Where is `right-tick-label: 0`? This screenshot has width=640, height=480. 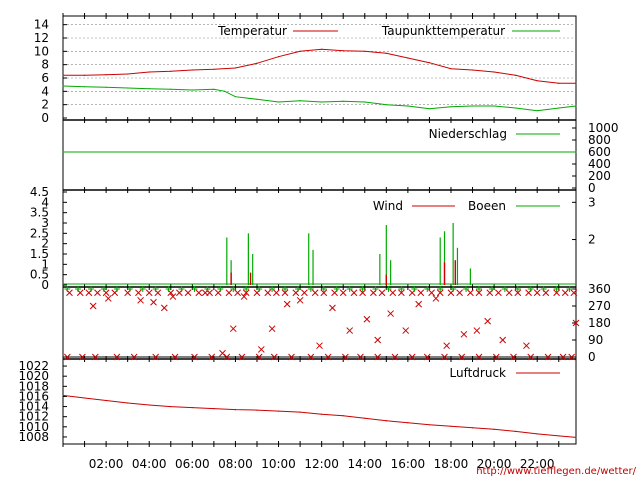 right-tick-label: 0 is located at coordinates (592, 188).